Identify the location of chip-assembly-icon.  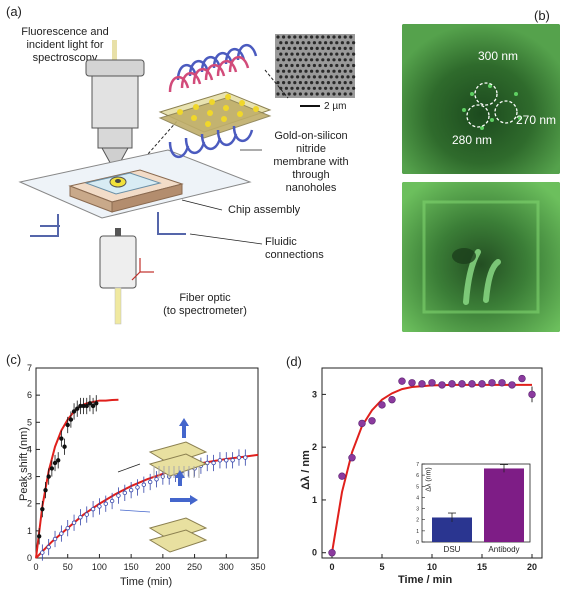
(126, 191).